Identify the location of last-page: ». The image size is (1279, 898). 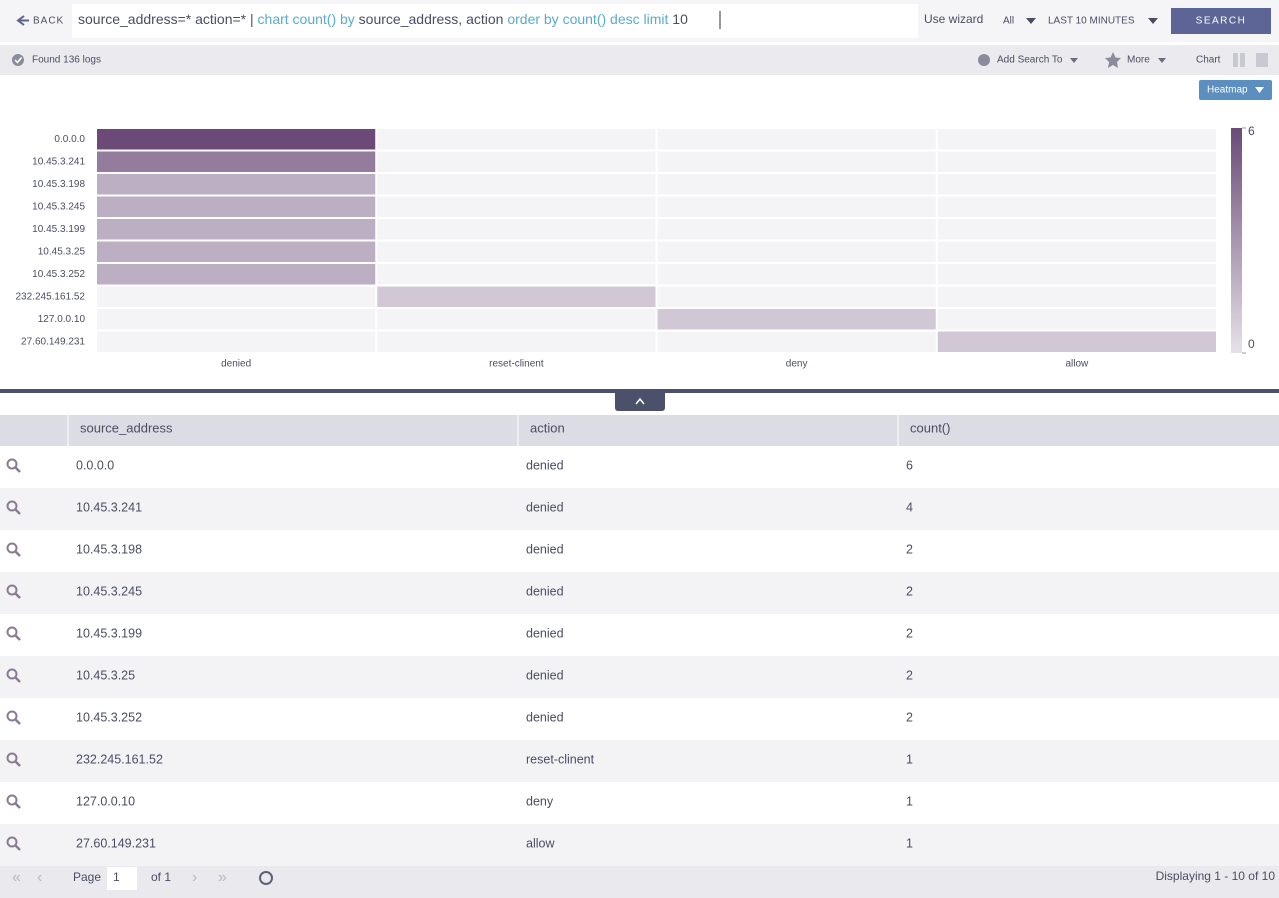
(222, 877).